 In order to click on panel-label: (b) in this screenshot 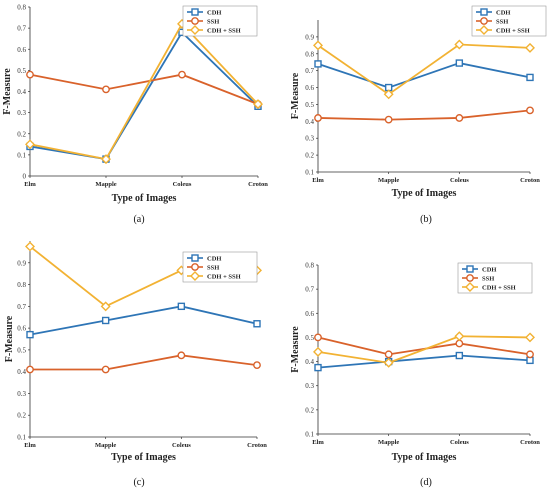, I will do `click(426, 219)`.